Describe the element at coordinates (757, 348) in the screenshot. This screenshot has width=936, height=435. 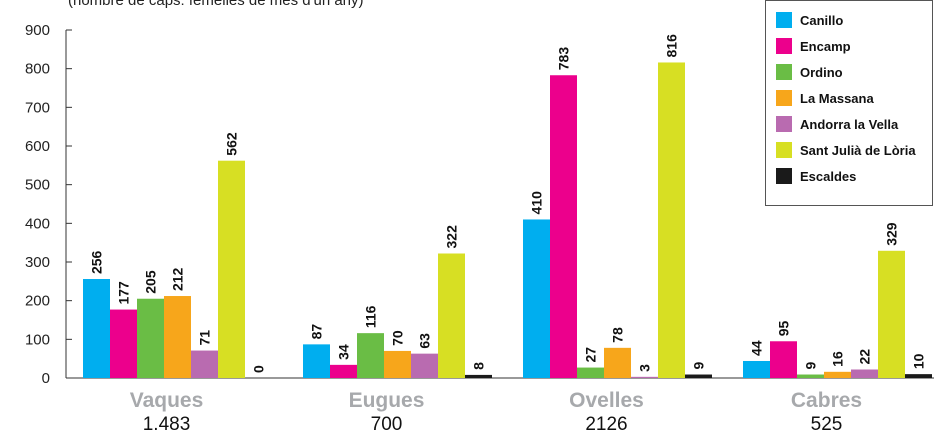
I see `bar-value-label: 44` at that location.